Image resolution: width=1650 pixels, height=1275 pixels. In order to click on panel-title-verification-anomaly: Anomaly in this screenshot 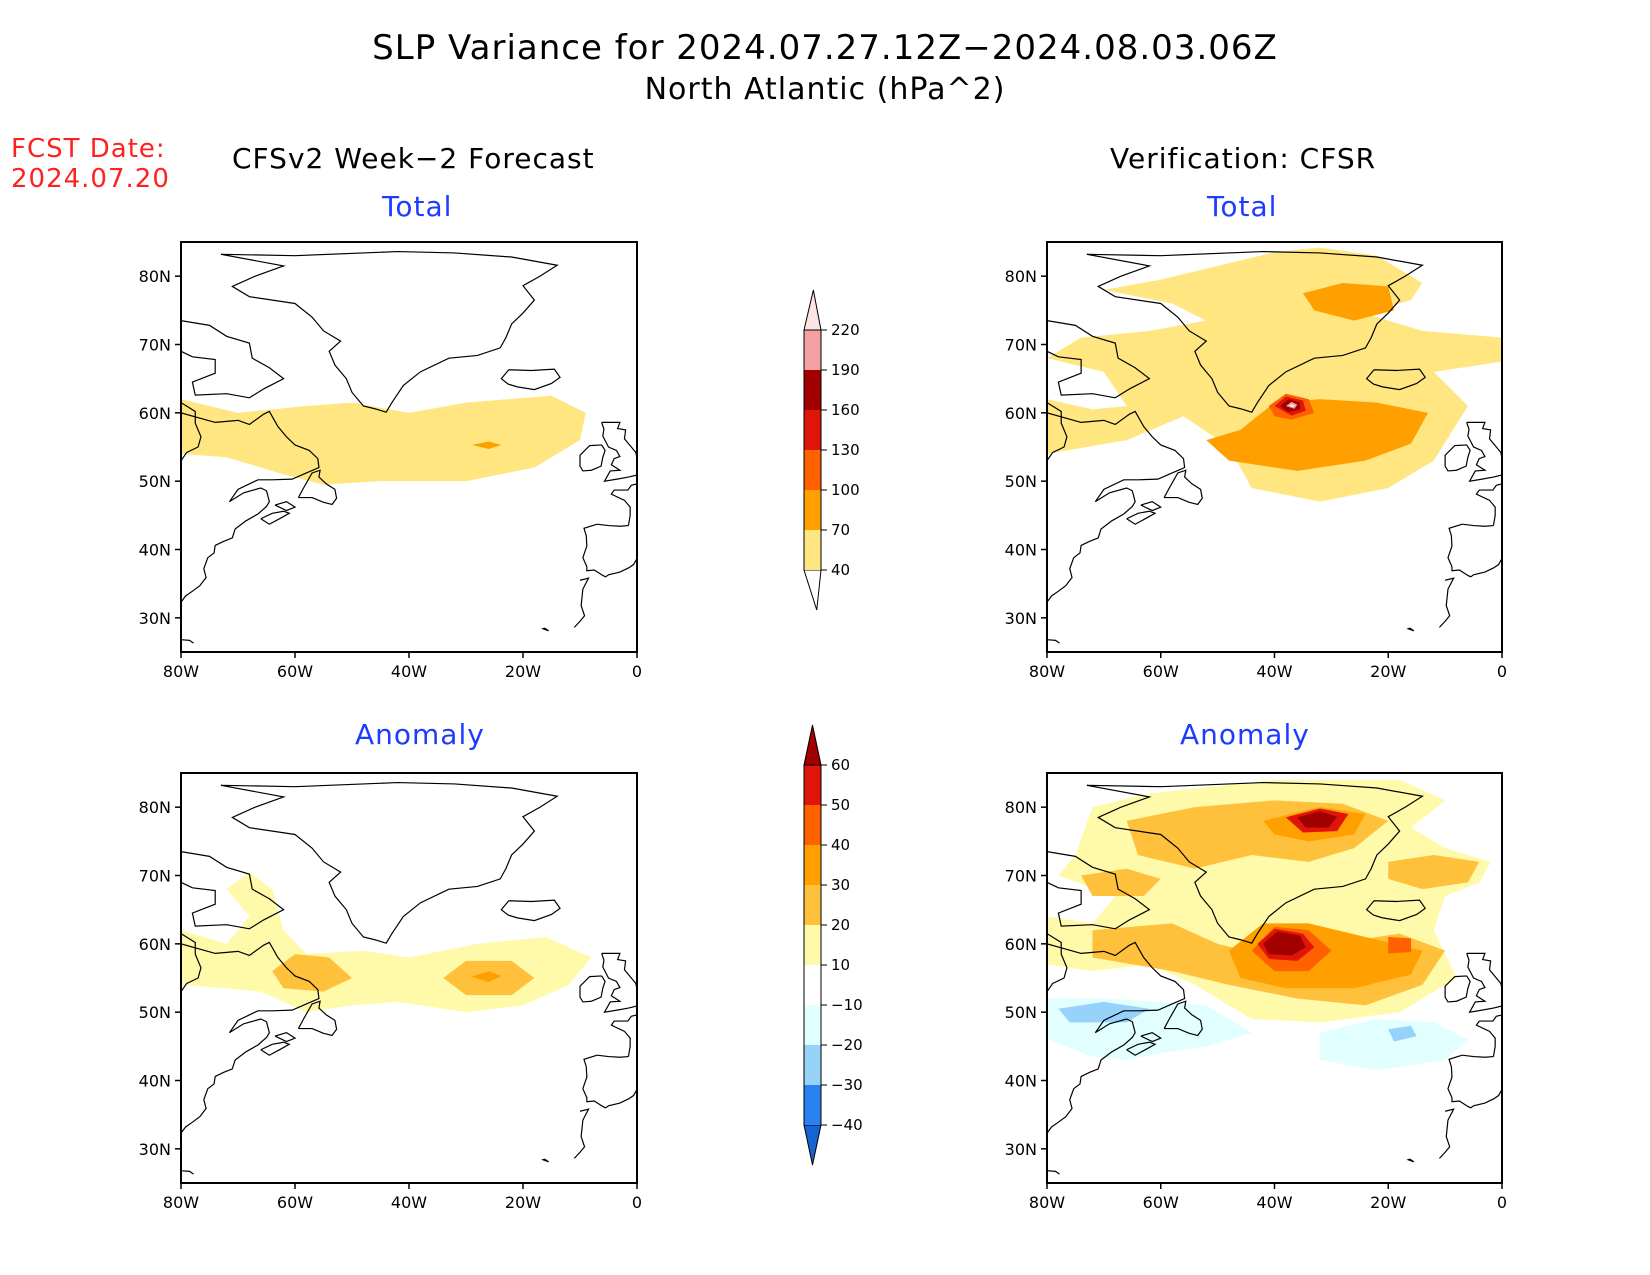, I will do `click(1245, 734)`.